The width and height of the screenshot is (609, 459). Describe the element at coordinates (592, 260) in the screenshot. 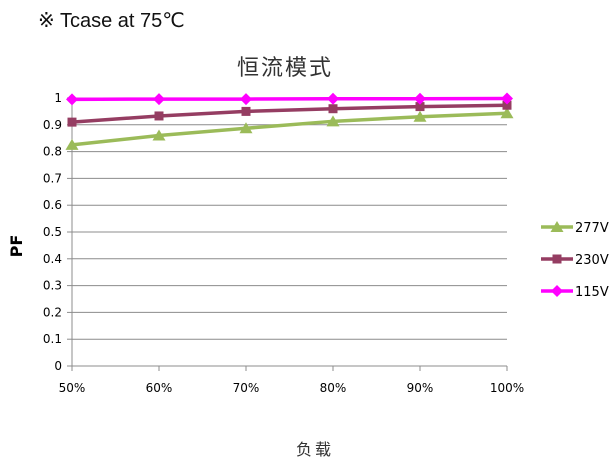

I see `legend-label: 230V` at that location.